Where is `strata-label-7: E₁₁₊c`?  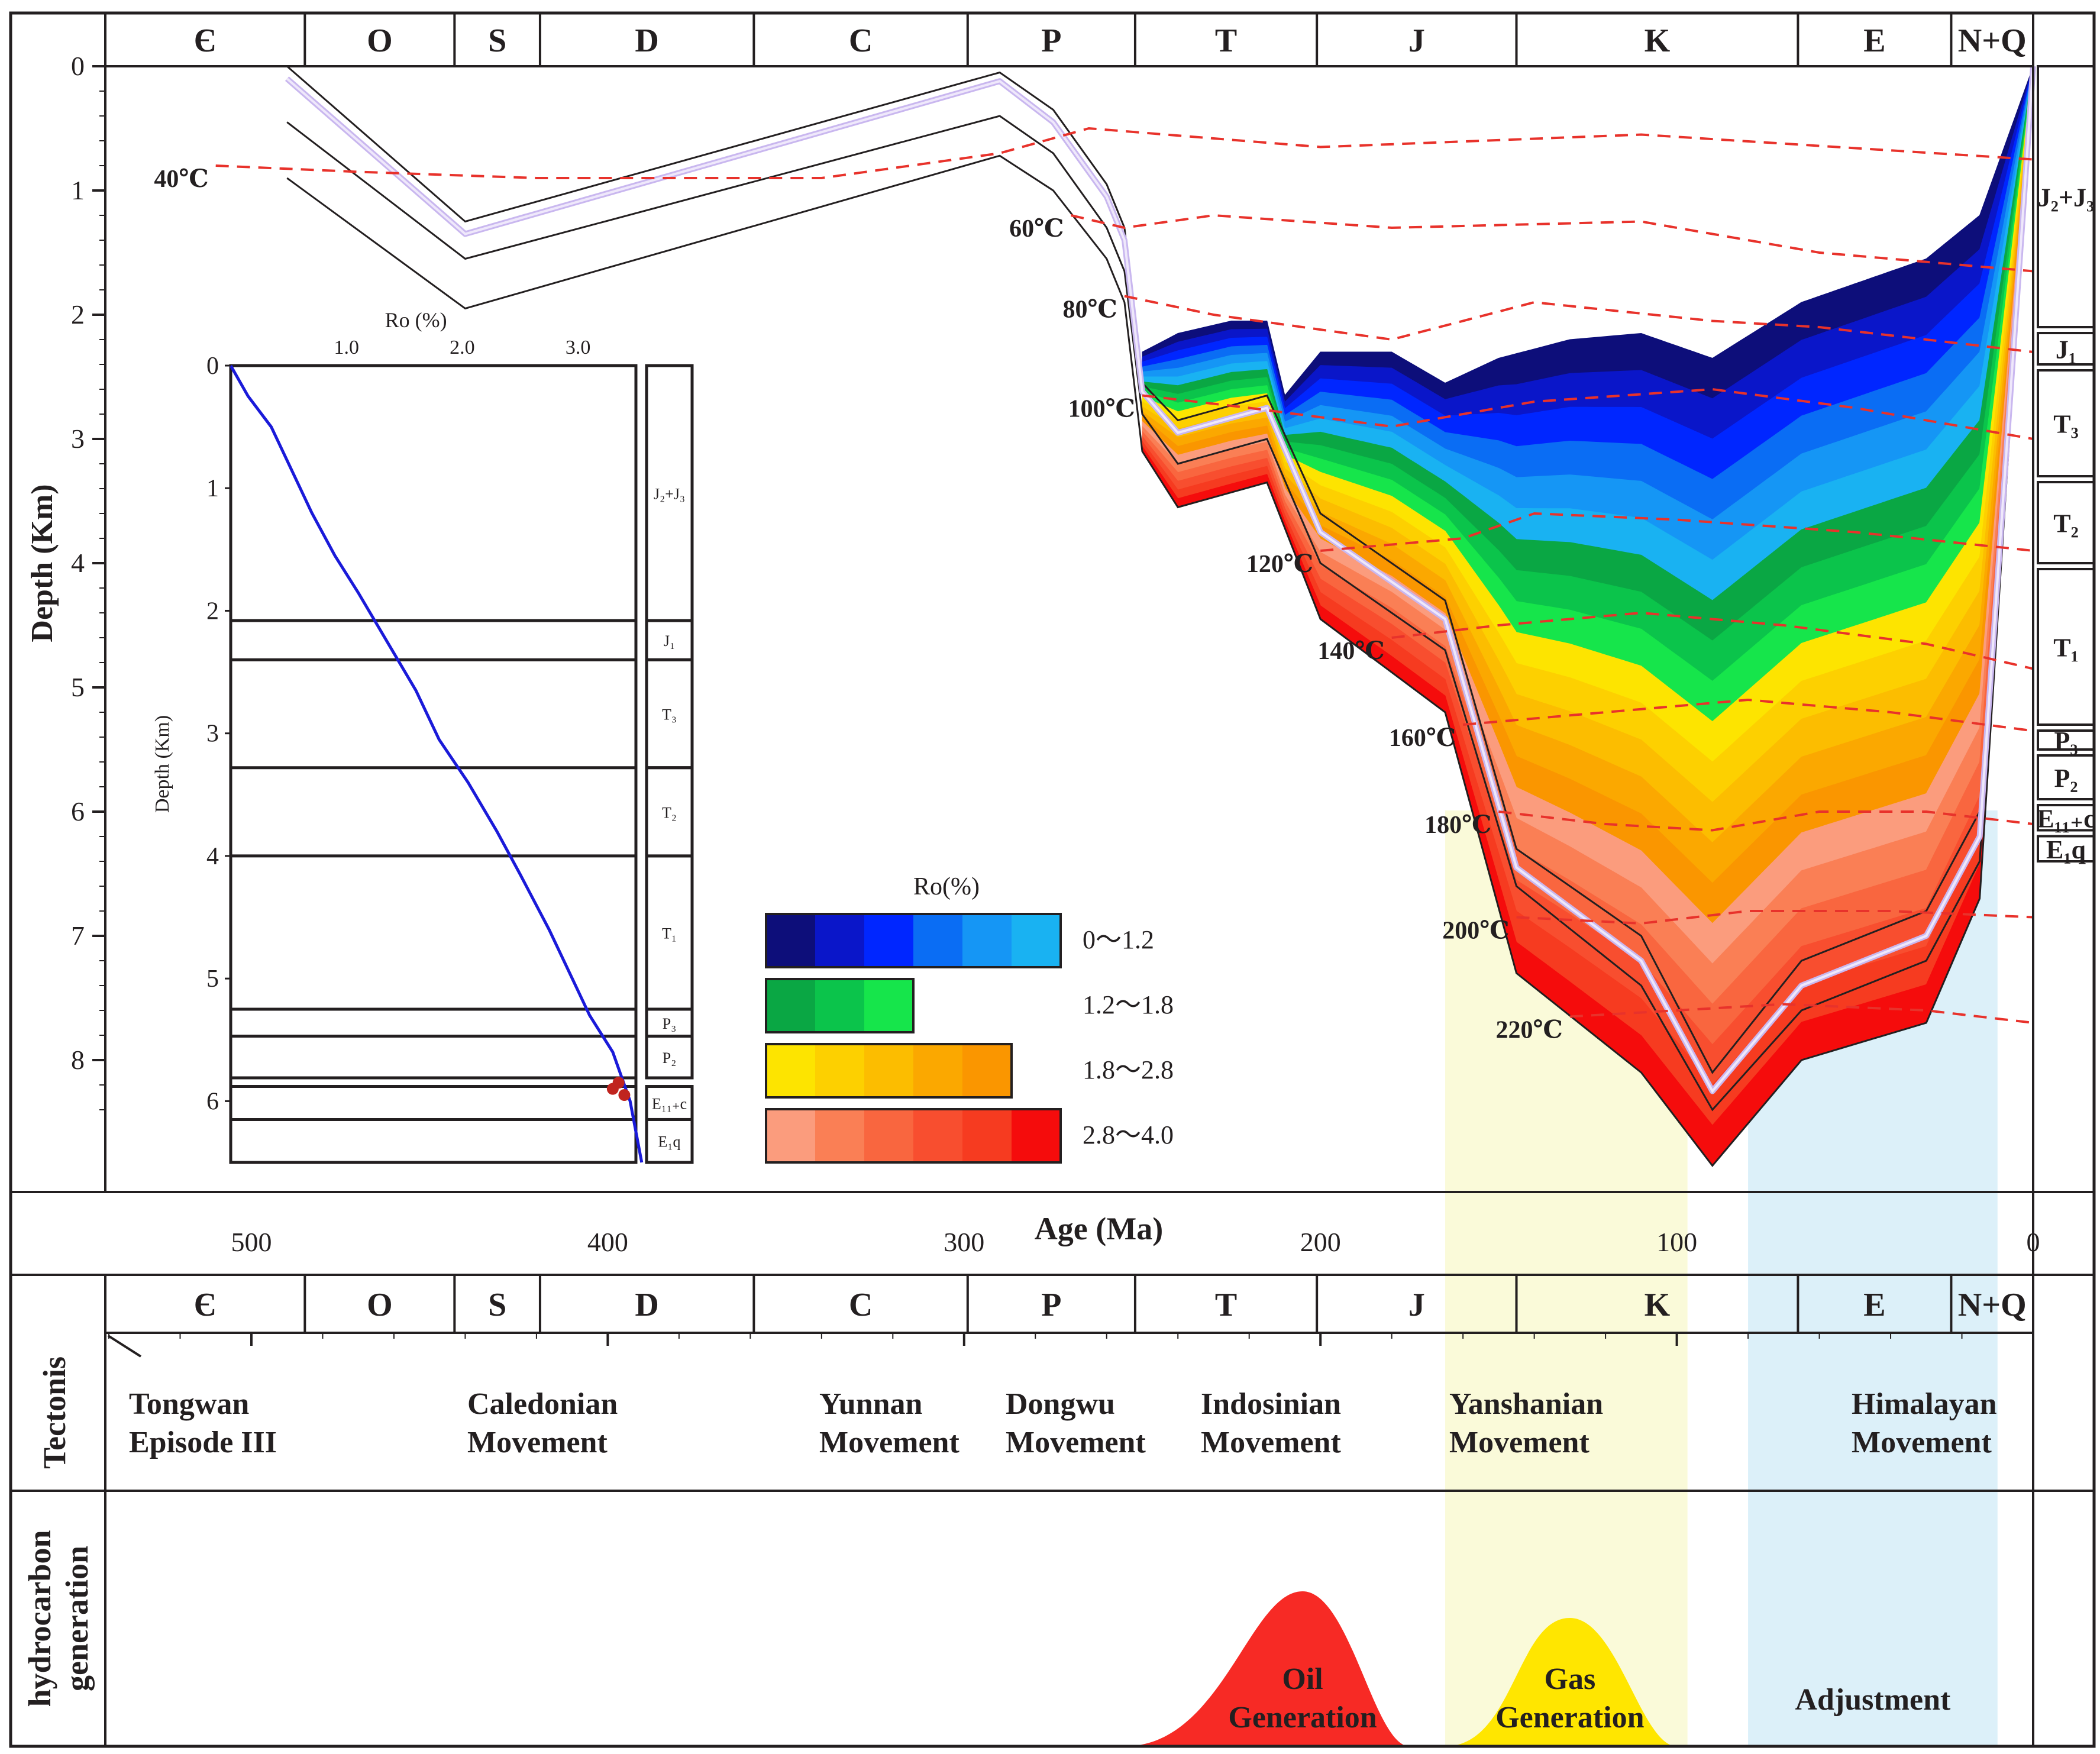
strata-label-7: E₁₁₊c is located at coordinates (2066, 818).